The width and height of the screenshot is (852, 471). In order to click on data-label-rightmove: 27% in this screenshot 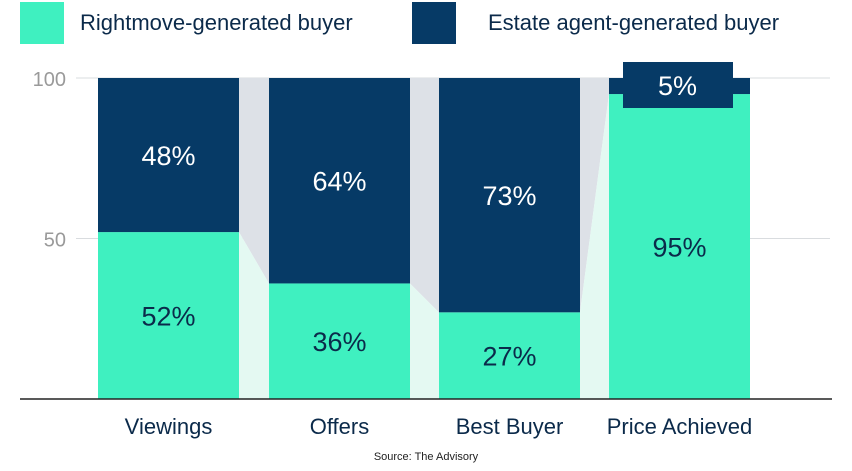, I will do `click(509, 357)`.